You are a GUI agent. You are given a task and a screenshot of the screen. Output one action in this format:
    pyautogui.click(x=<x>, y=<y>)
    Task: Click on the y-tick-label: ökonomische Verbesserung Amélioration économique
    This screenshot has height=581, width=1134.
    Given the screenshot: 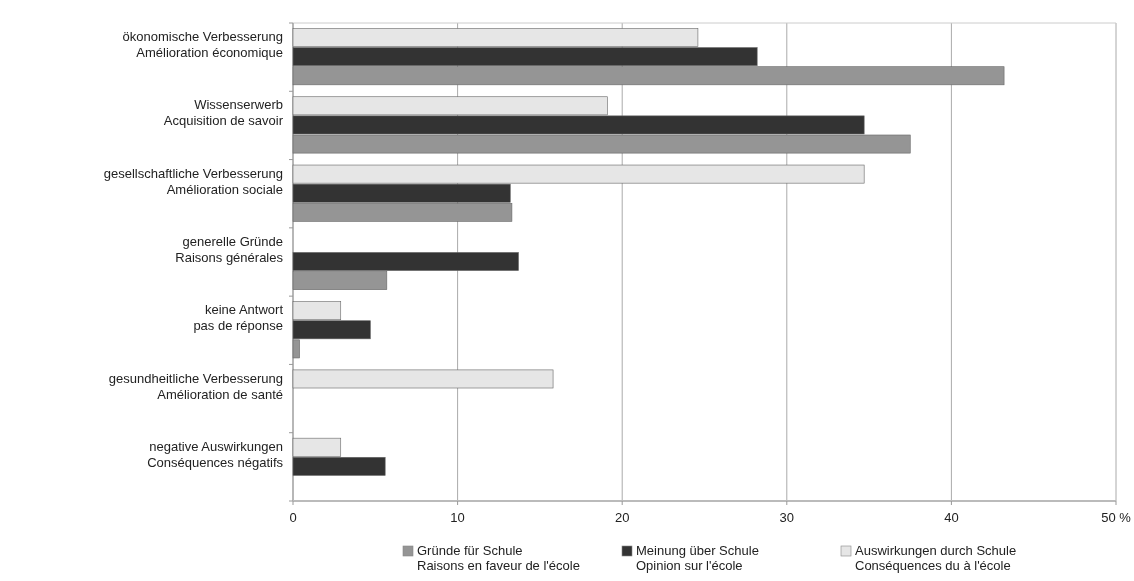 What is the action you would take?
    pyautogui.click(x=202, y=45)
    